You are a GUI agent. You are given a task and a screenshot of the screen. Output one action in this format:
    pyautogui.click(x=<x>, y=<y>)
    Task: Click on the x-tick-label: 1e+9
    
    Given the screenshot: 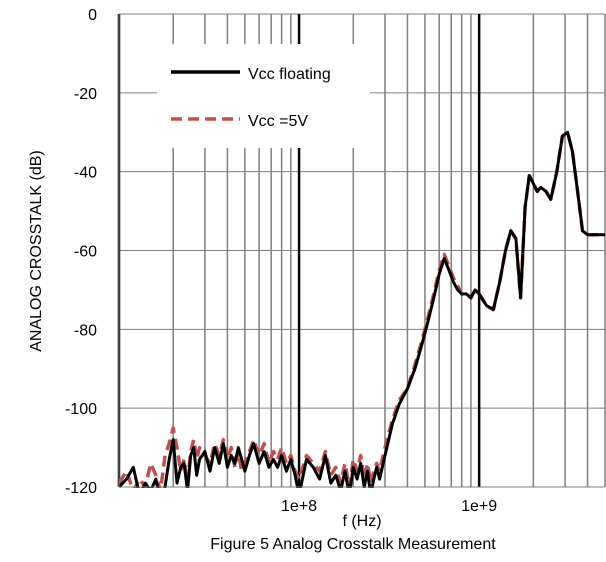 What is the action you would take?
    pyautogui.click(x=479, y=506)
    